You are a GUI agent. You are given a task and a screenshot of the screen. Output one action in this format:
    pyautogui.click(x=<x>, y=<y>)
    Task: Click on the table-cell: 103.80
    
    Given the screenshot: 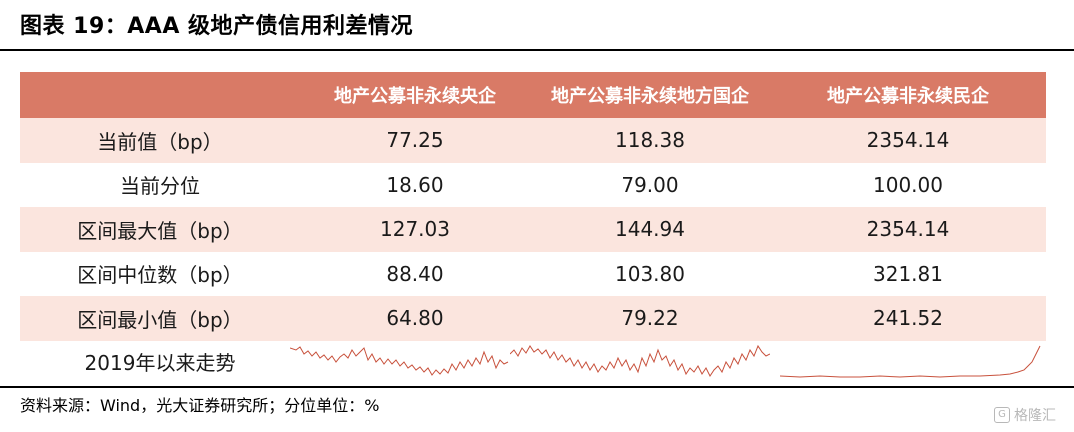 What is the action you would take?
    pyautogui.click(x=650, y=273)
    